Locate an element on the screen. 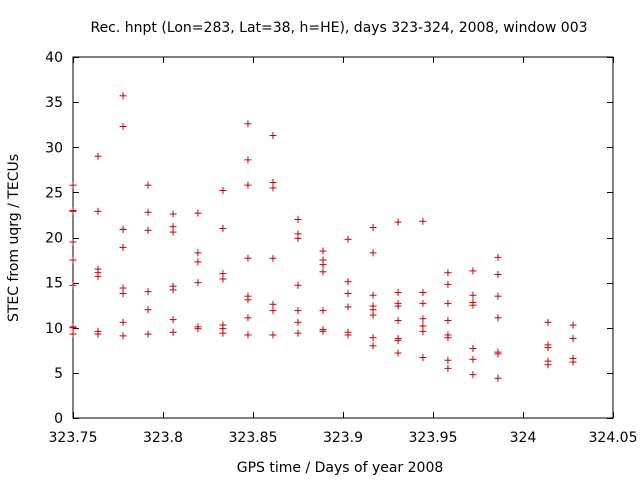 The width and height of the screenshot is (640, 480). y-tick-label: 0 is located at coordinates (58, 419).